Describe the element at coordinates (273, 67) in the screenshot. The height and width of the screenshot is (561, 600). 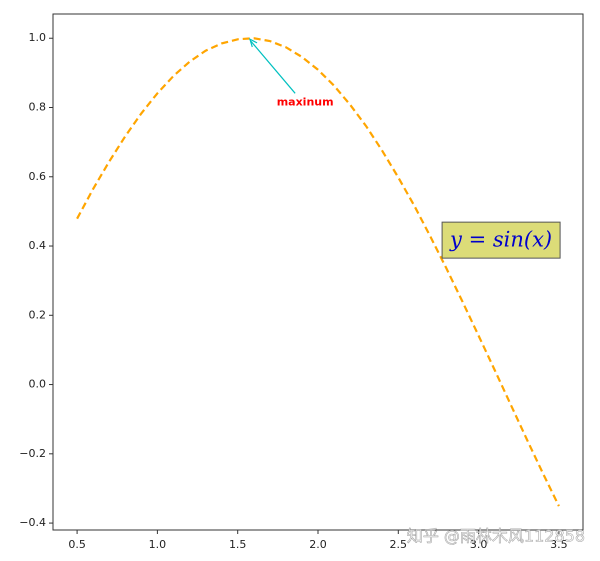
I see `annotation-arrow` at that location.